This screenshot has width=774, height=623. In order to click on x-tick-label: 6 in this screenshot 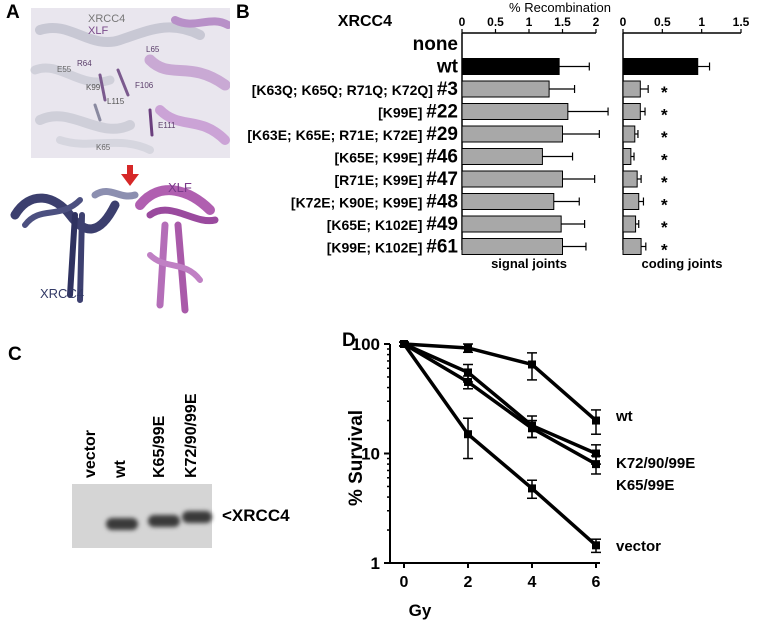, I will do `click(596, 582)`.